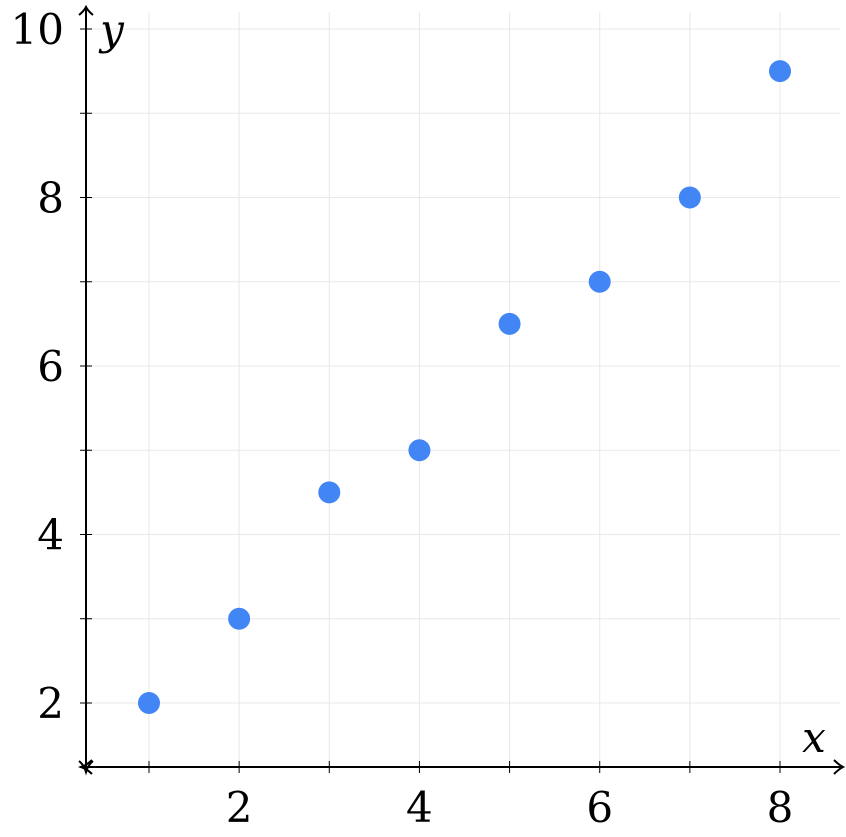 This screenshot has width=846, height=837. What do you see at coordinates (839, 767) in the screenshot?
I see `x-axis-arrow` at bounding box center [839, 767].